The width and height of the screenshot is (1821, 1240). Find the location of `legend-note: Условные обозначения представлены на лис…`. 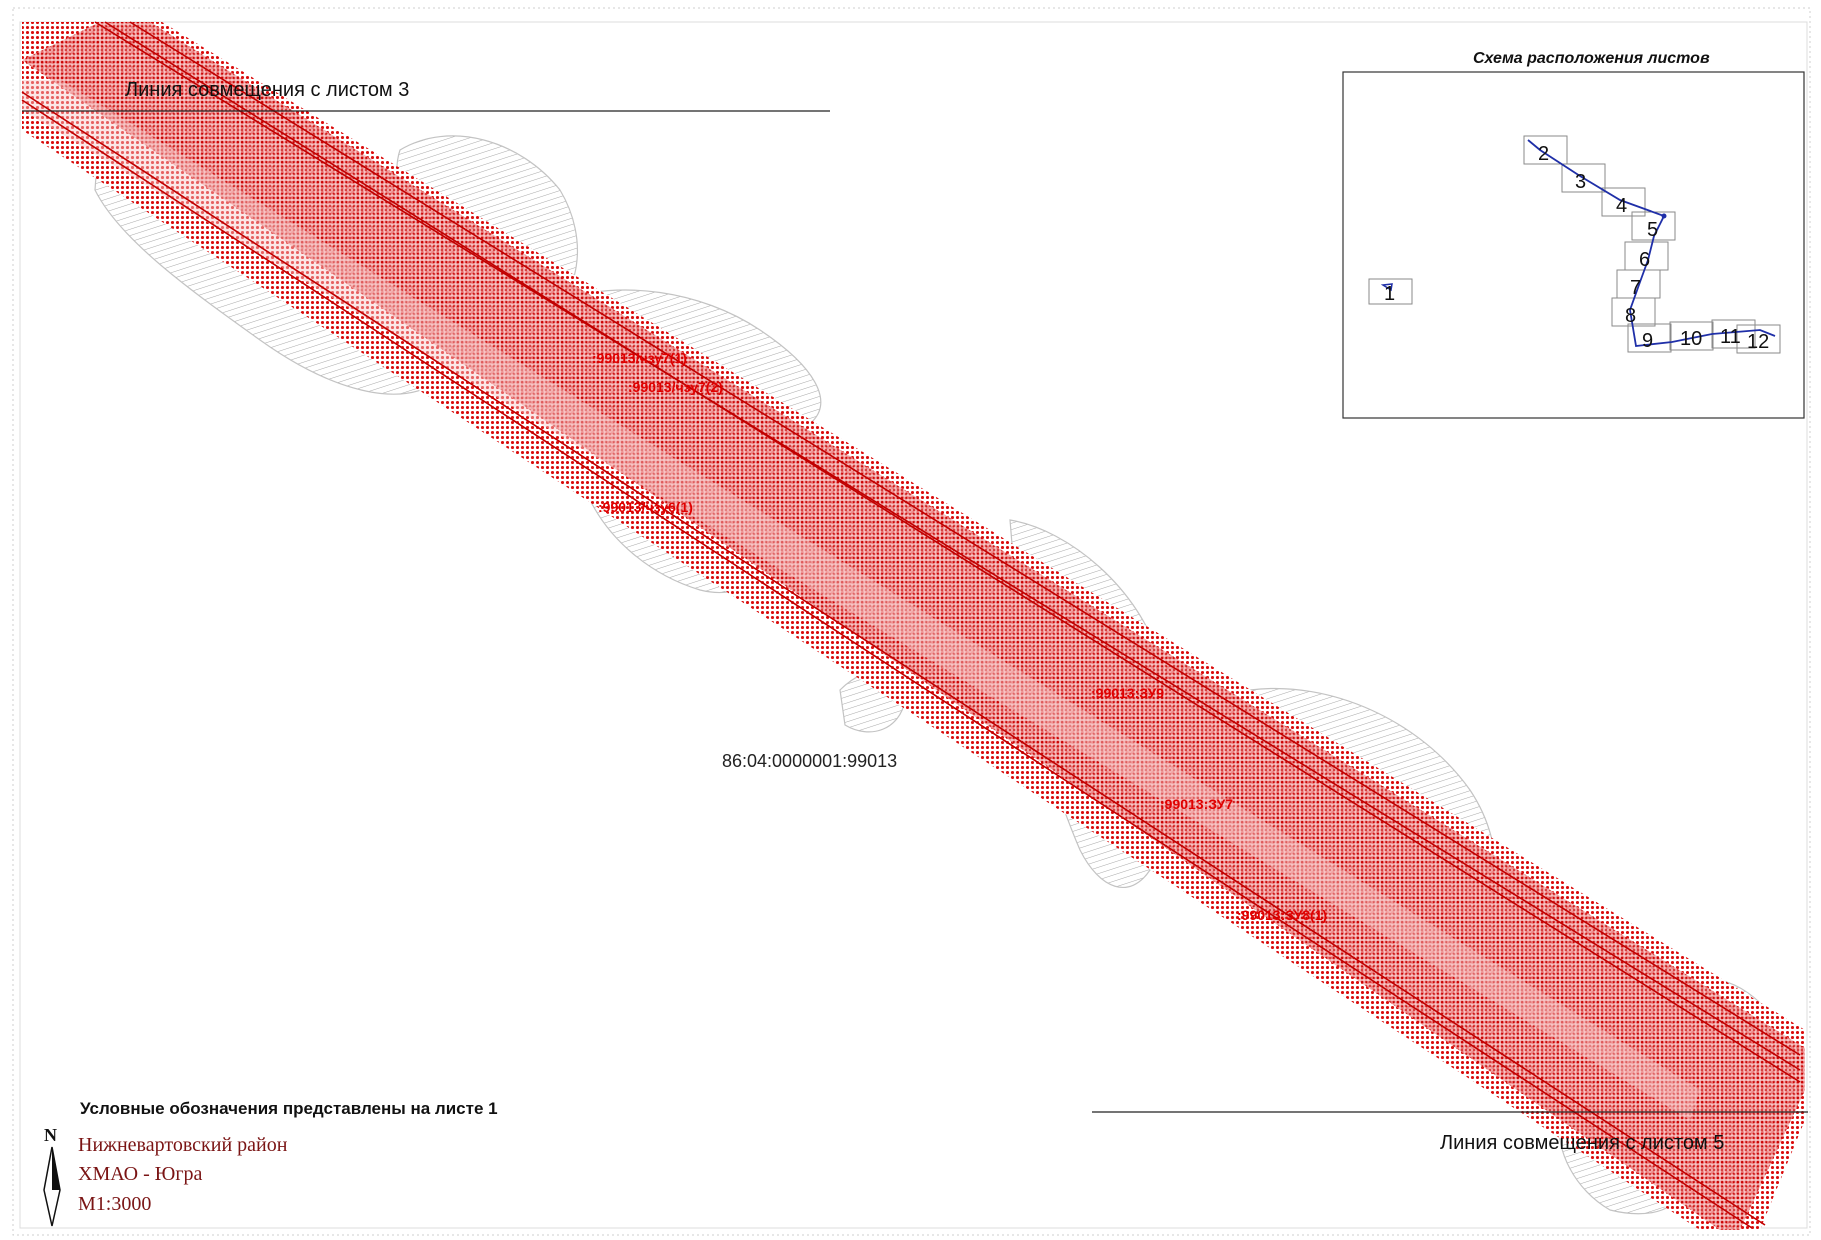

legend-note: Условные обозначения представлены на лис… is located at coordinates (289, 1108).